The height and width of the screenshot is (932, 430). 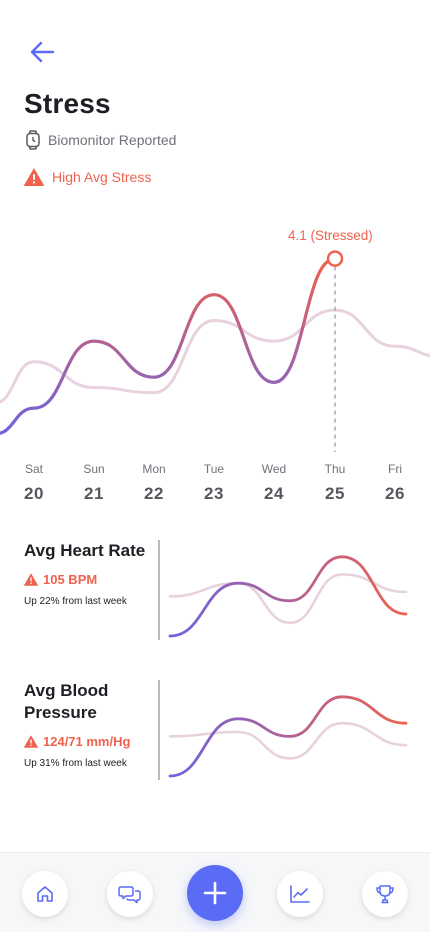 I want to click on alert-row: High Avg Stress, so click(x=87, y=177).